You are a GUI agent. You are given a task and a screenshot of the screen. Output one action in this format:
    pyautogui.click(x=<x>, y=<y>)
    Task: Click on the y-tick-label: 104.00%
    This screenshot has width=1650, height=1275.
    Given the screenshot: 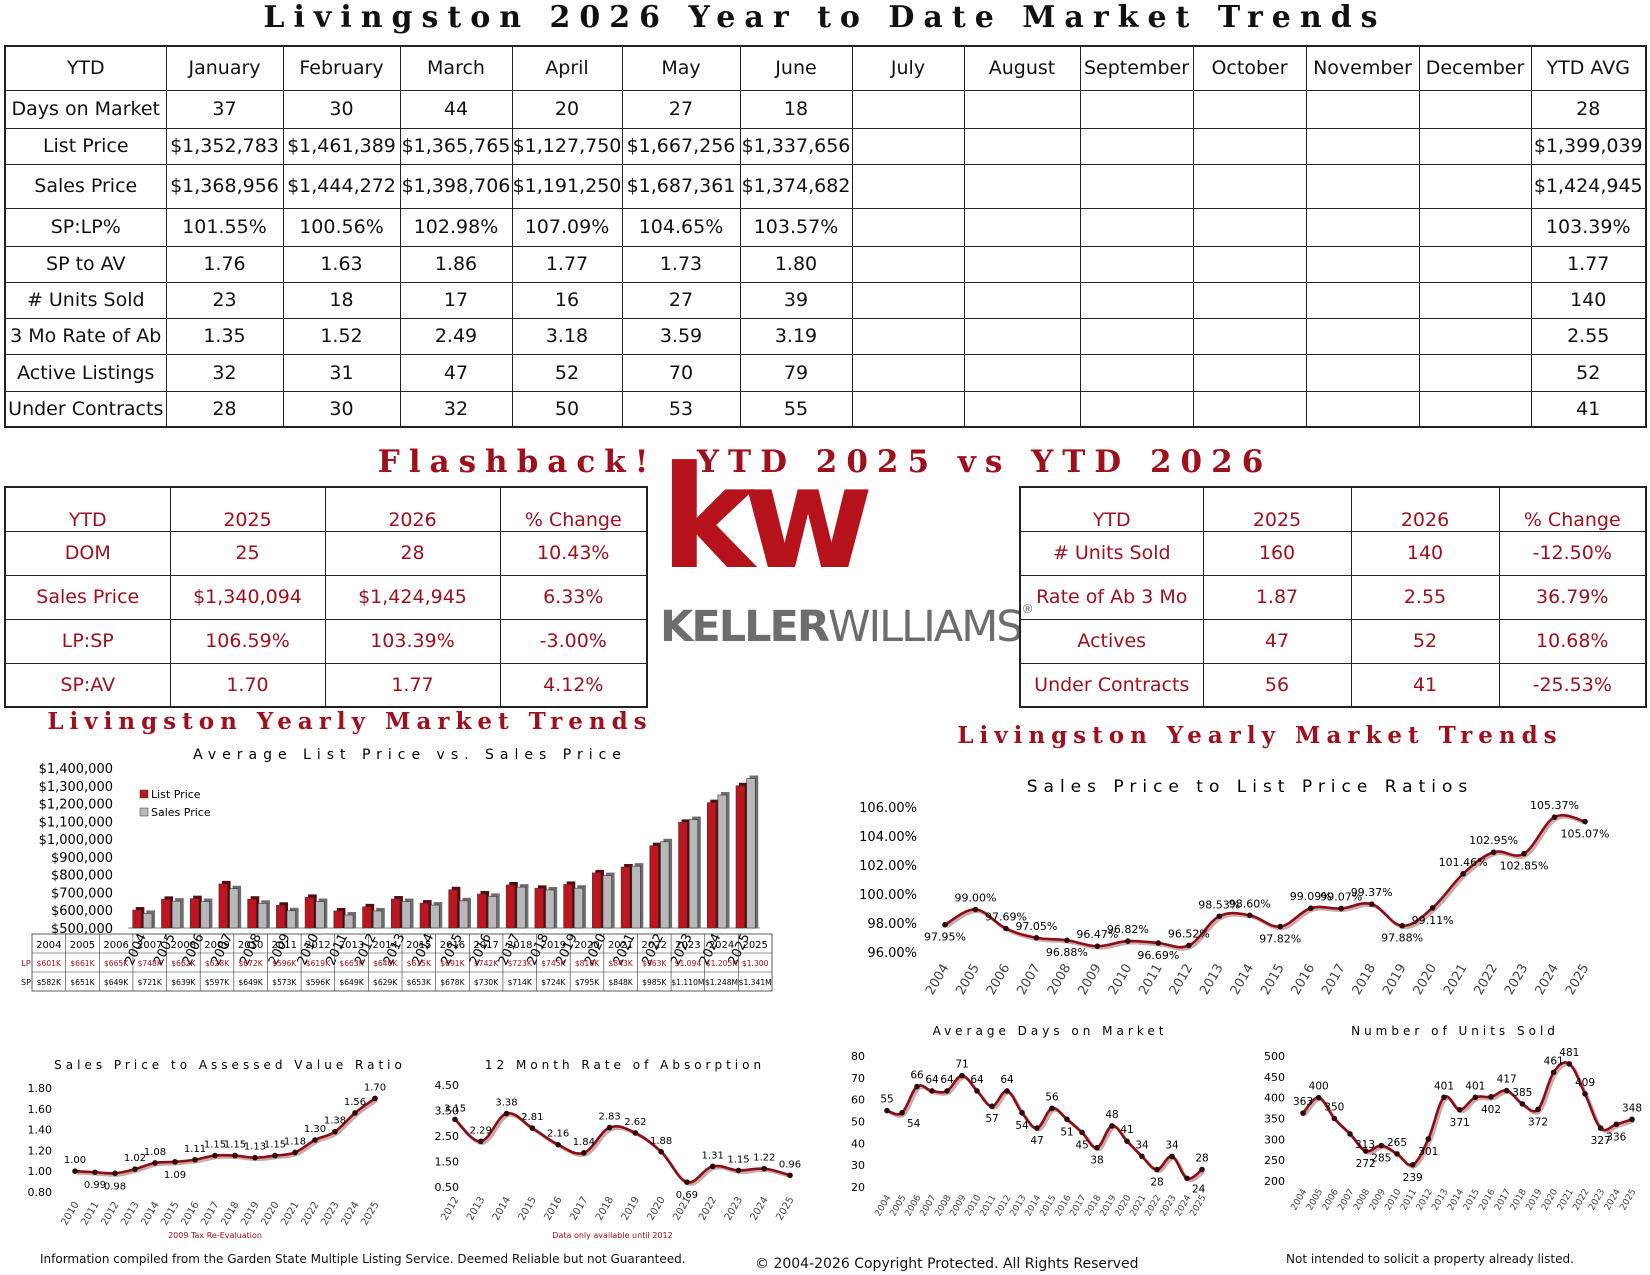 What is the action you would take?
    pyautogui.click(x=888, y=837)
    